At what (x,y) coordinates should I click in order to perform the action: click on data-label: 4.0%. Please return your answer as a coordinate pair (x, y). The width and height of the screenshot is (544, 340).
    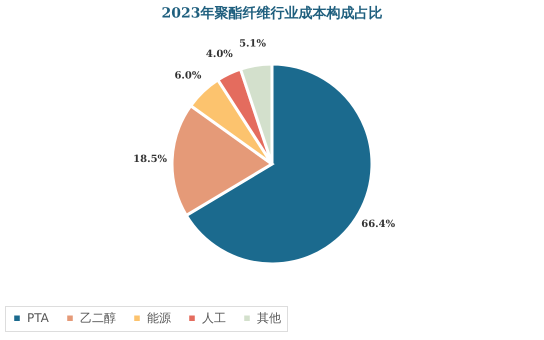
    Looking at the image, I should click on (220, 54).